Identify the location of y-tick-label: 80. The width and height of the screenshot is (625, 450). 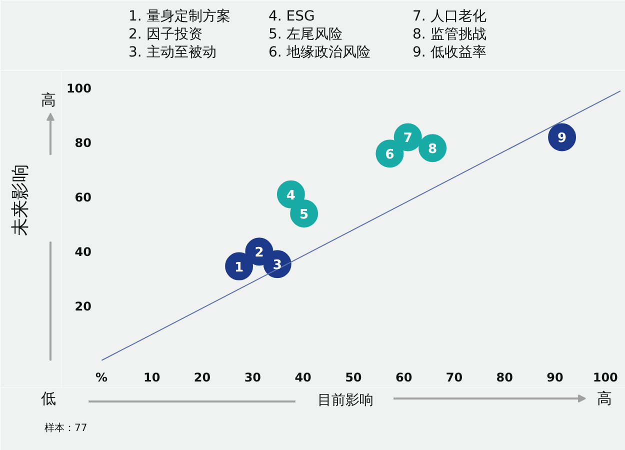
(83, 143).